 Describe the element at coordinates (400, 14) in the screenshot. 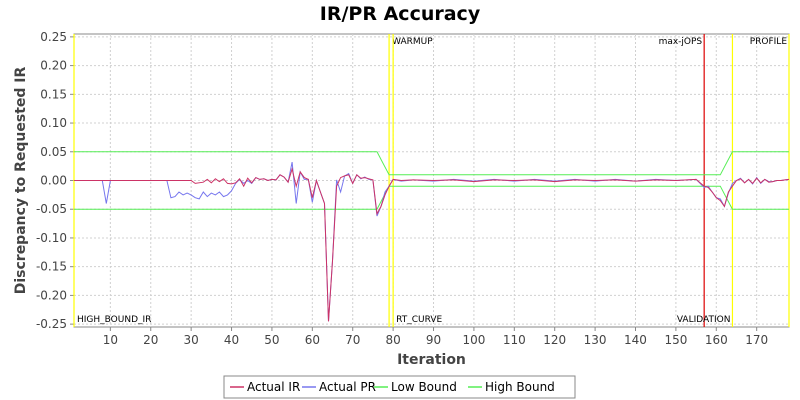

I see `chart-title: IR/PR Accuracy` at that location.